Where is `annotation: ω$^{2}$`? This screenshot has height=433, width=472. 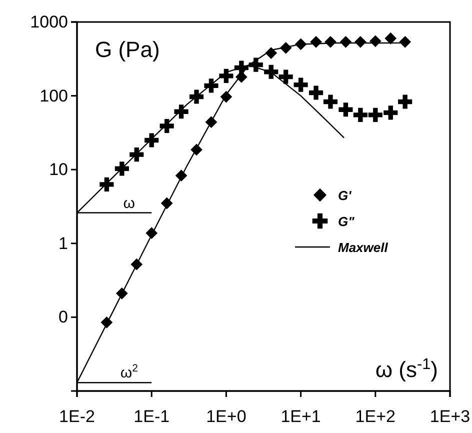
annotation: ω$^{2}$ is located at coordinates (129, 372).